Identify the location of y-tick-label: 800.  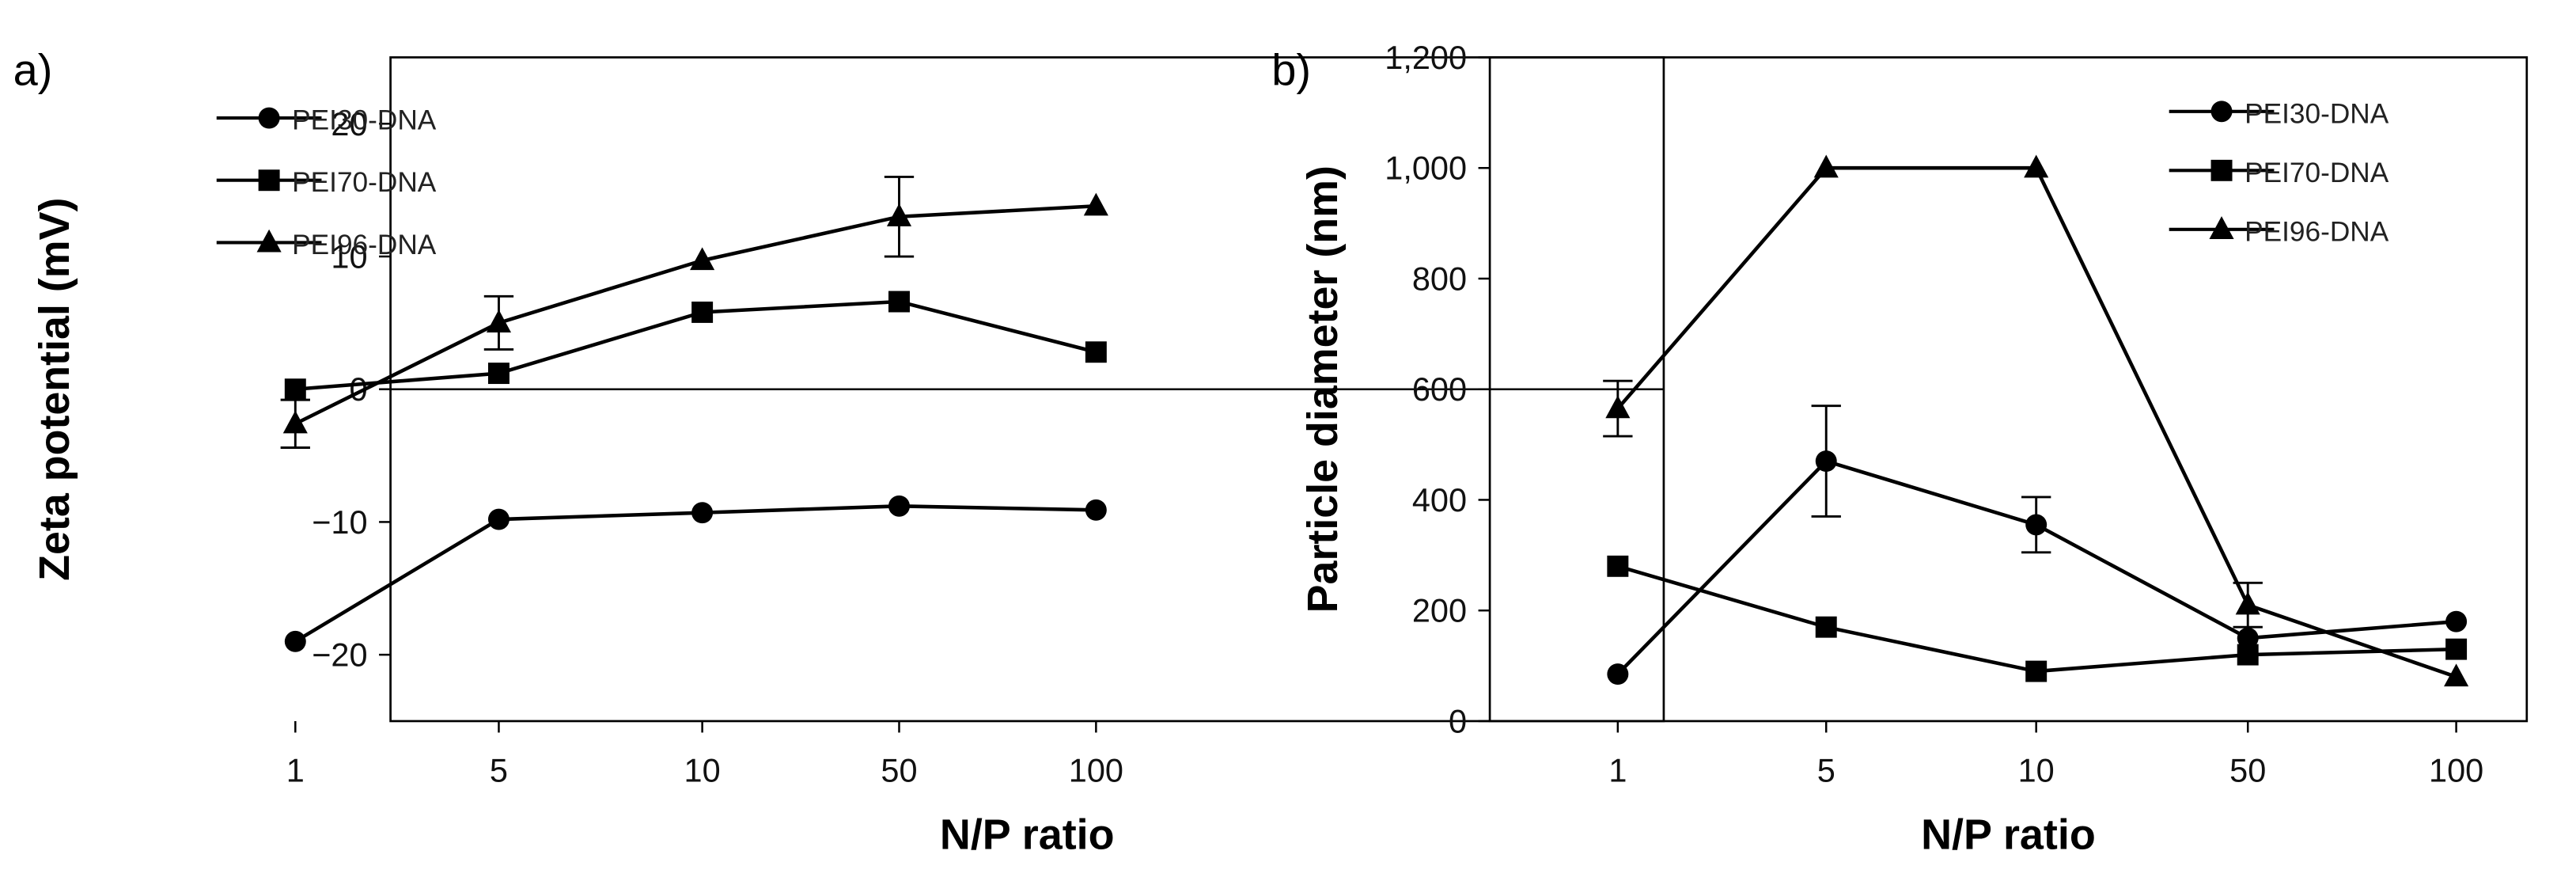
(1439, 278).